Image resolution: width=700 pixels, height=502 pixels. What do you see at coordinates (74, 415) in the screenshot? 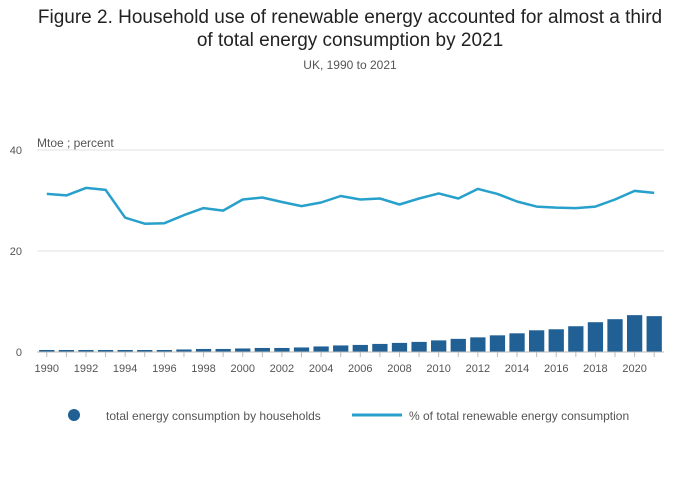
I see `legend-marker-households` at bounding box center [74, 415].